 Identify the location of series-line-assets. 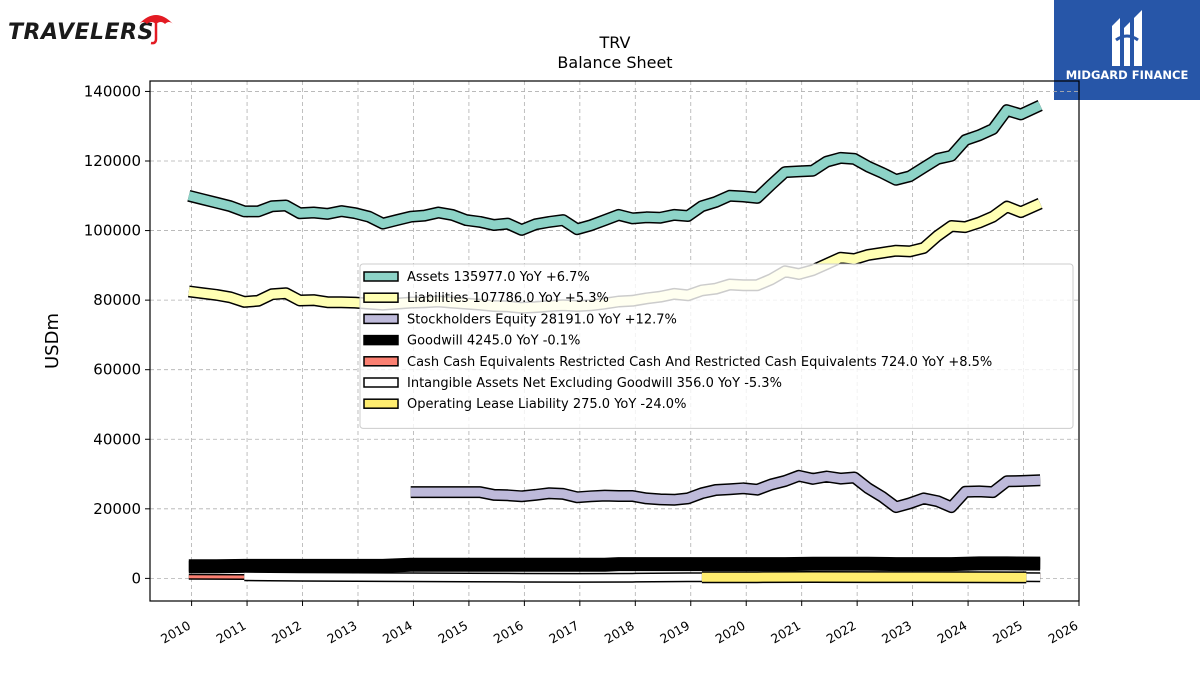
(615, 168).